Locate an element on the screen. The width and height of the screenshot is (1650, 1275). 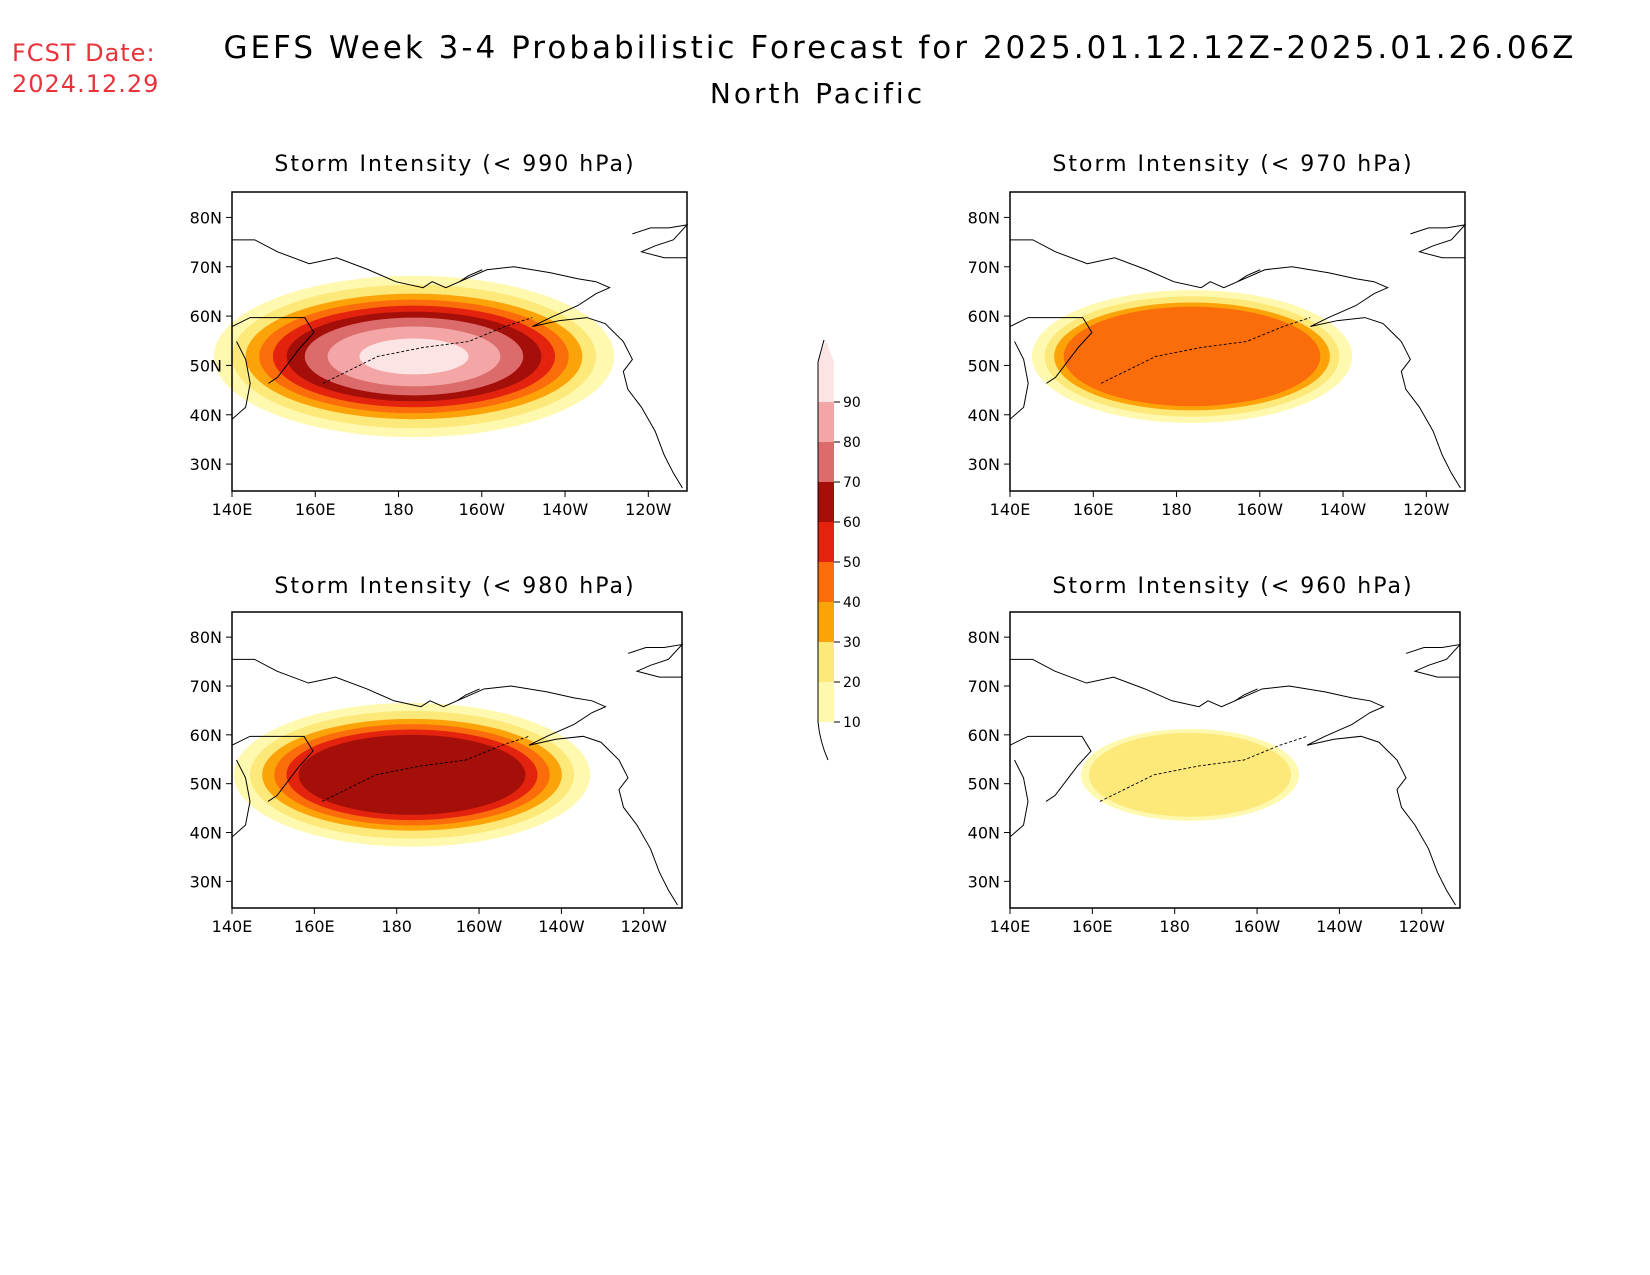
panel-title-970: Storm Intensity (< 970 hPa) is located at coordinates (1233, 164).